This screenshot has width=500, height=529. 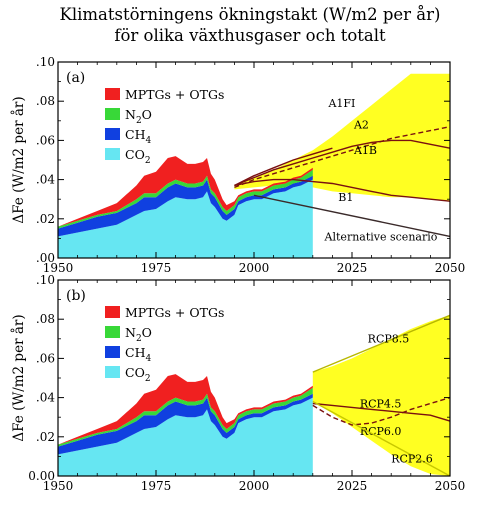 I want to click on y-tick-label: .00, so click(x=45, y=258).